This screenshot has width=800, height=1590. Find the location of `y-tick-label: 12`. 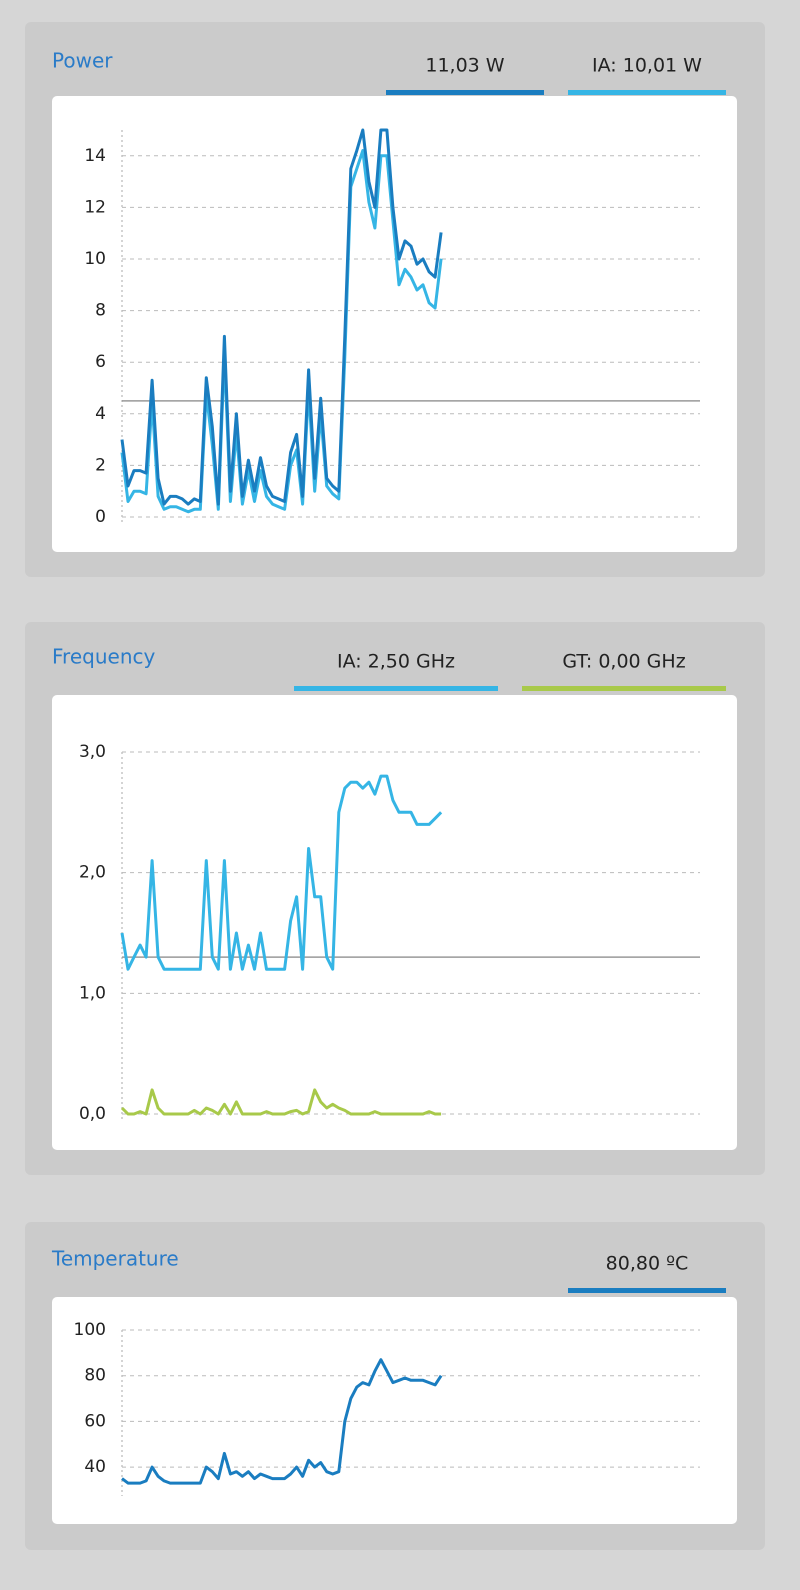

y-tick-label: 12 is located at coordinates (95, 207).